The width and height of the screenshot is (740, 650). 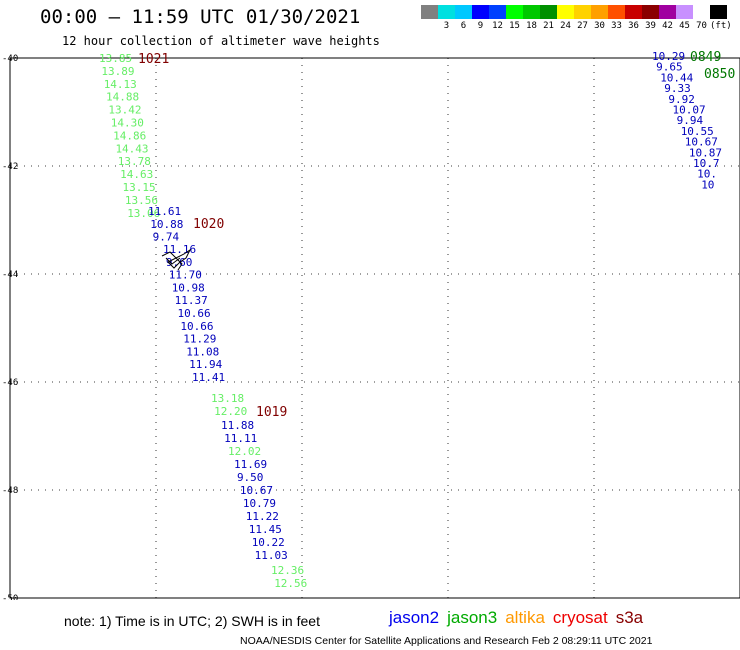 What do you see at coordinates (200, 17) in the screenshot?
I see `page-title: 00:00 – 11:59 UTC 01/30/2021` at bounding box center [200, 17].